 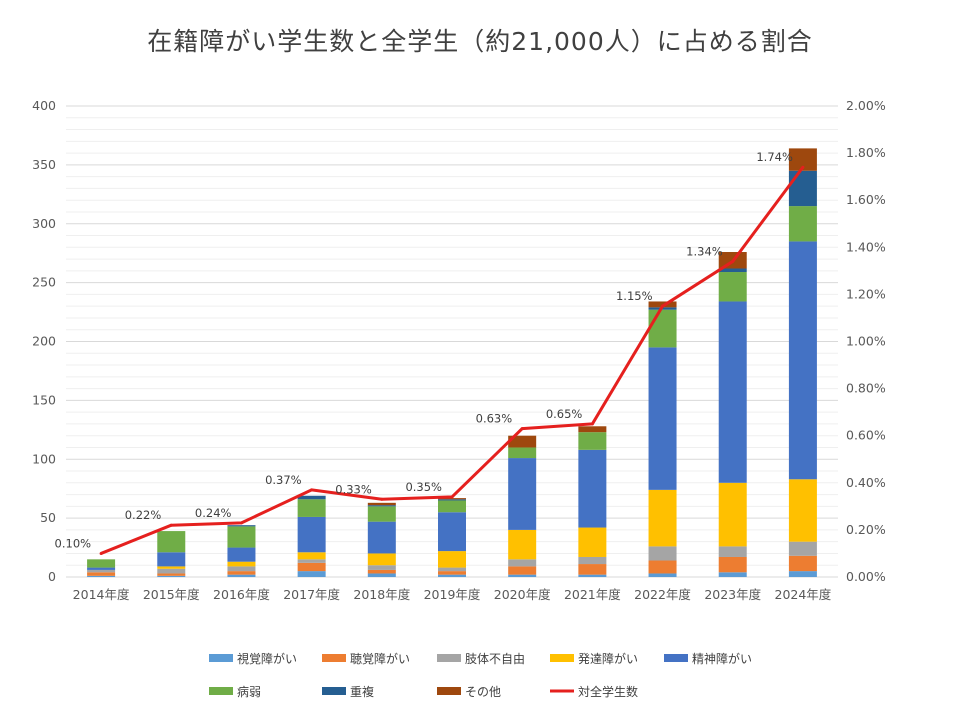 I want to click on ratio-data-label: 0.10%, so click(x=73, y=543).